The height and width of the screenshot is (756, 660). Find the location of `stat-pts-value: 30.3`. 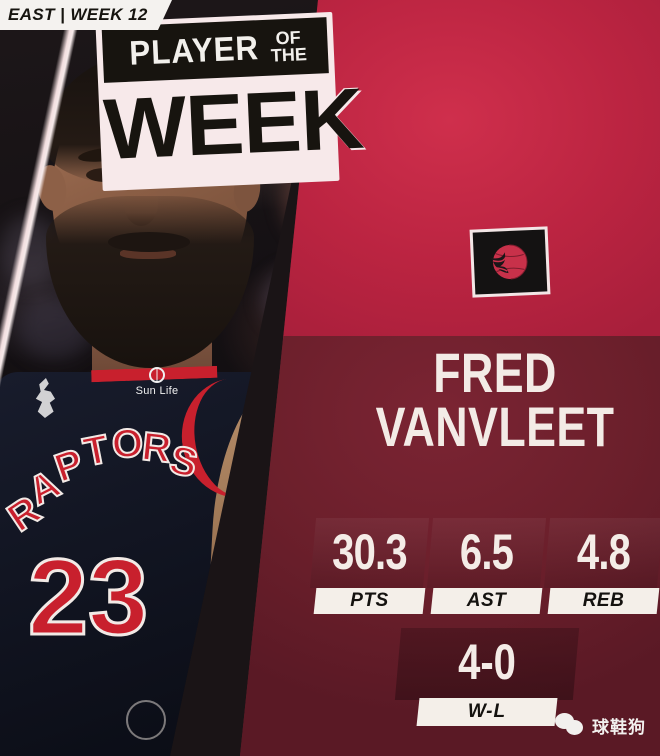

stat-pts-value: 30.3 is located at coordinates (369, 552).